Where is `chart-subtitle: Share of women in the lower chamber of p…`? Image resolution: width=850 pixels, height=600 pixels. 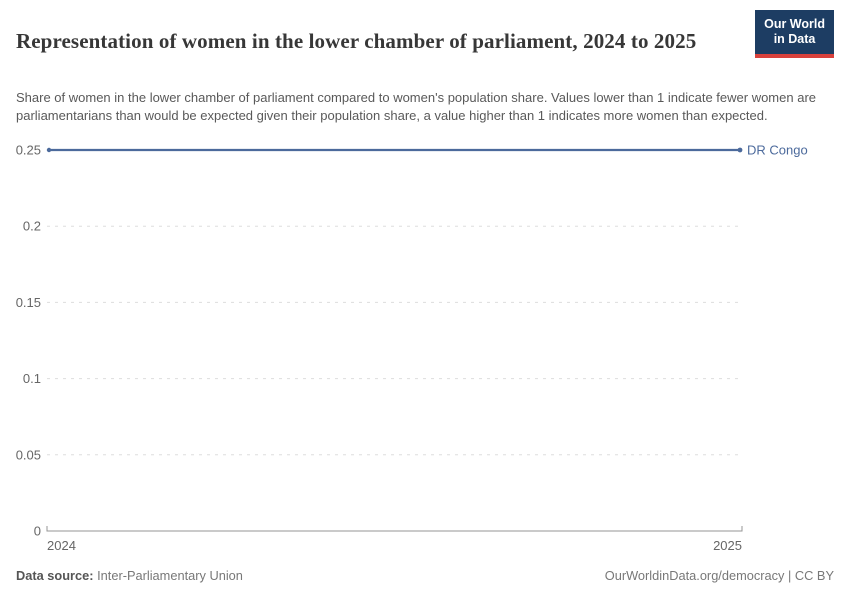 chart-subtitle: Share of women in the lower chamber of p… is located at coordinates (416, 106).